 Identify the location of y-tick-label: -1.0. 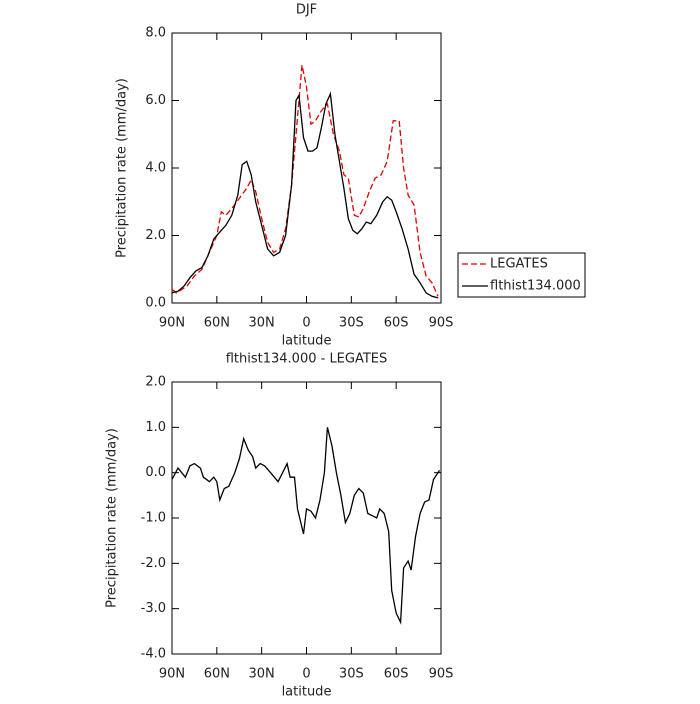
(153, 518).